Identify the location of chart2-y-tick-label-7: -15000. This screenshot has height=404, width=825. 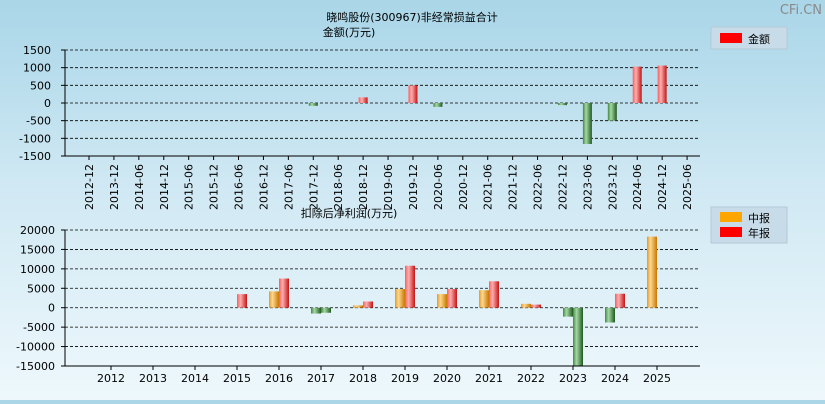
(35, 366).